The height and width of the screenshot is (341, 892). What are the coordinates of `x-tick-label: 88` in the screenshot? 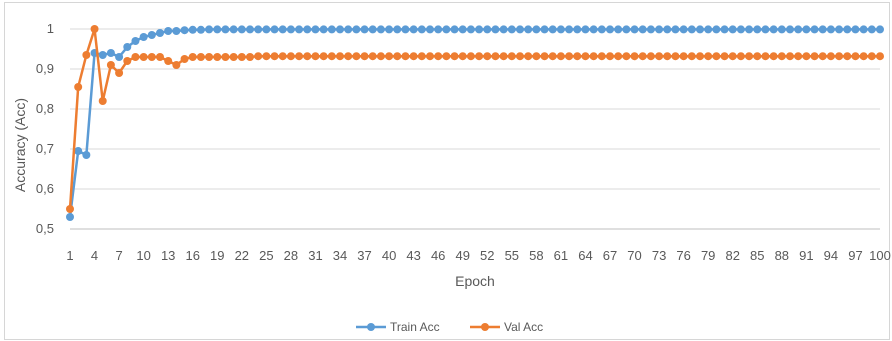 It's located at (782, 255).